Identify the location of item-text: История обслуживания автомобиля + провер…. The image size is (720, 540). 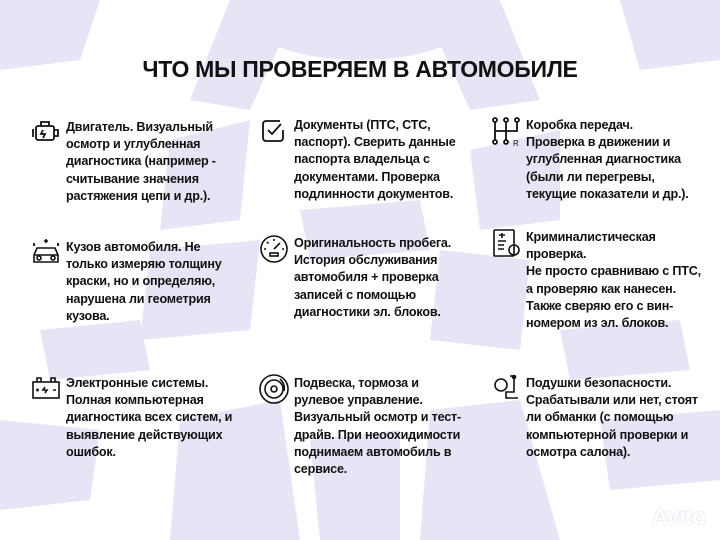
(367, 286).